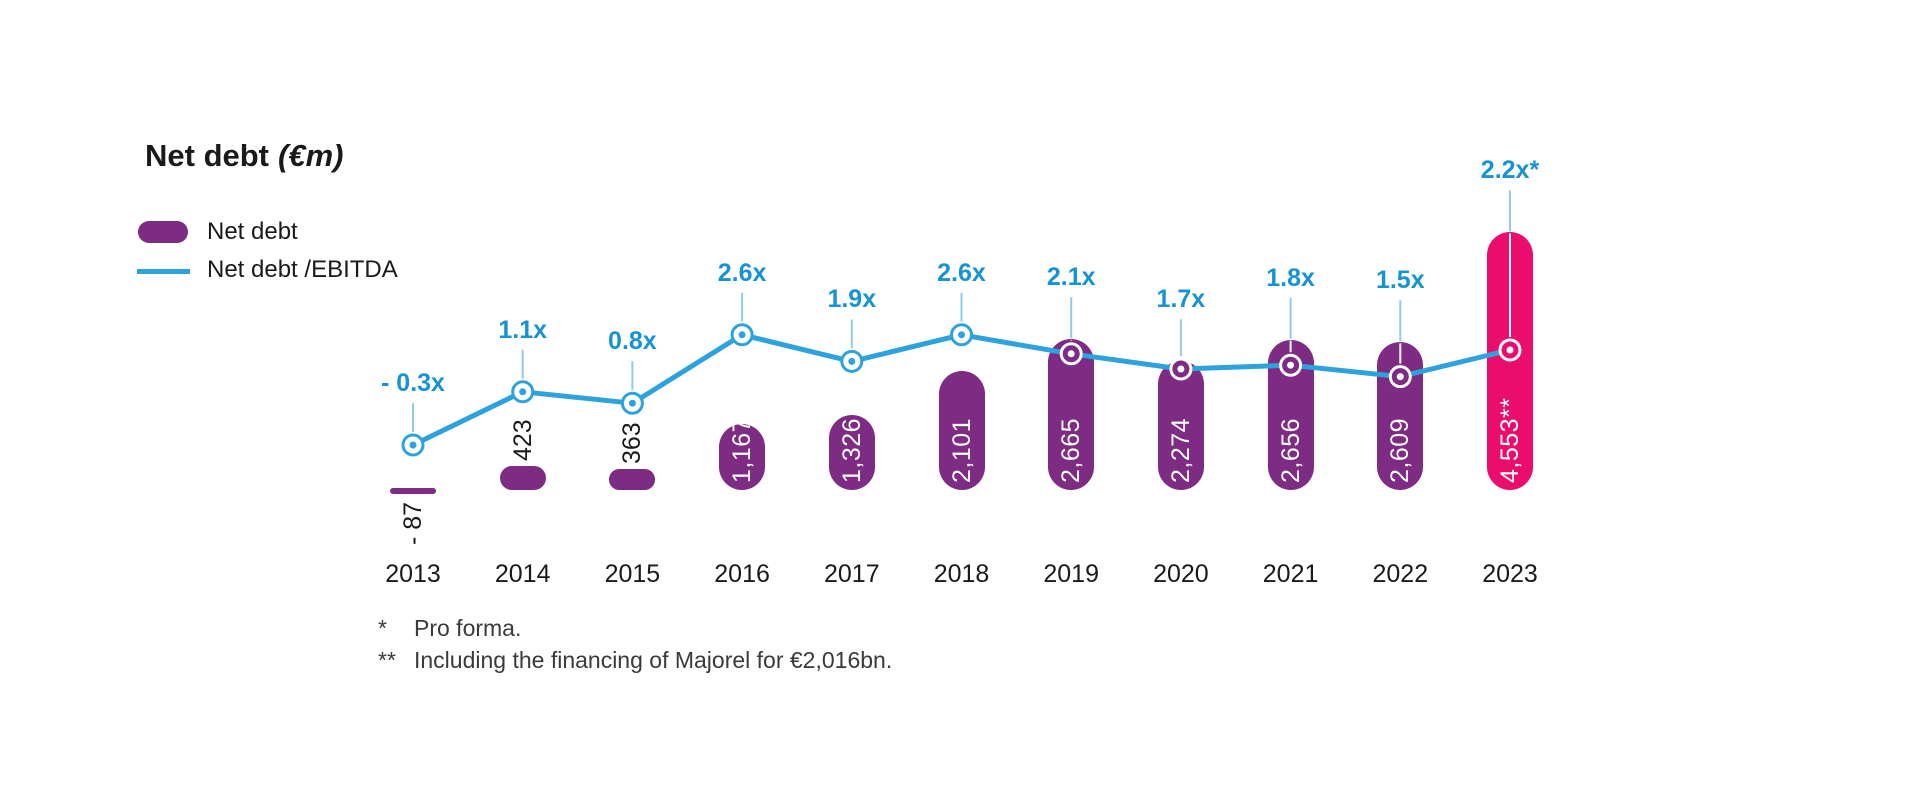  What do you see at coordinates (1071, 277) in the screenshot?
I see `ratio-label-2019: 2.1x` at bounding box center [1071, 277].